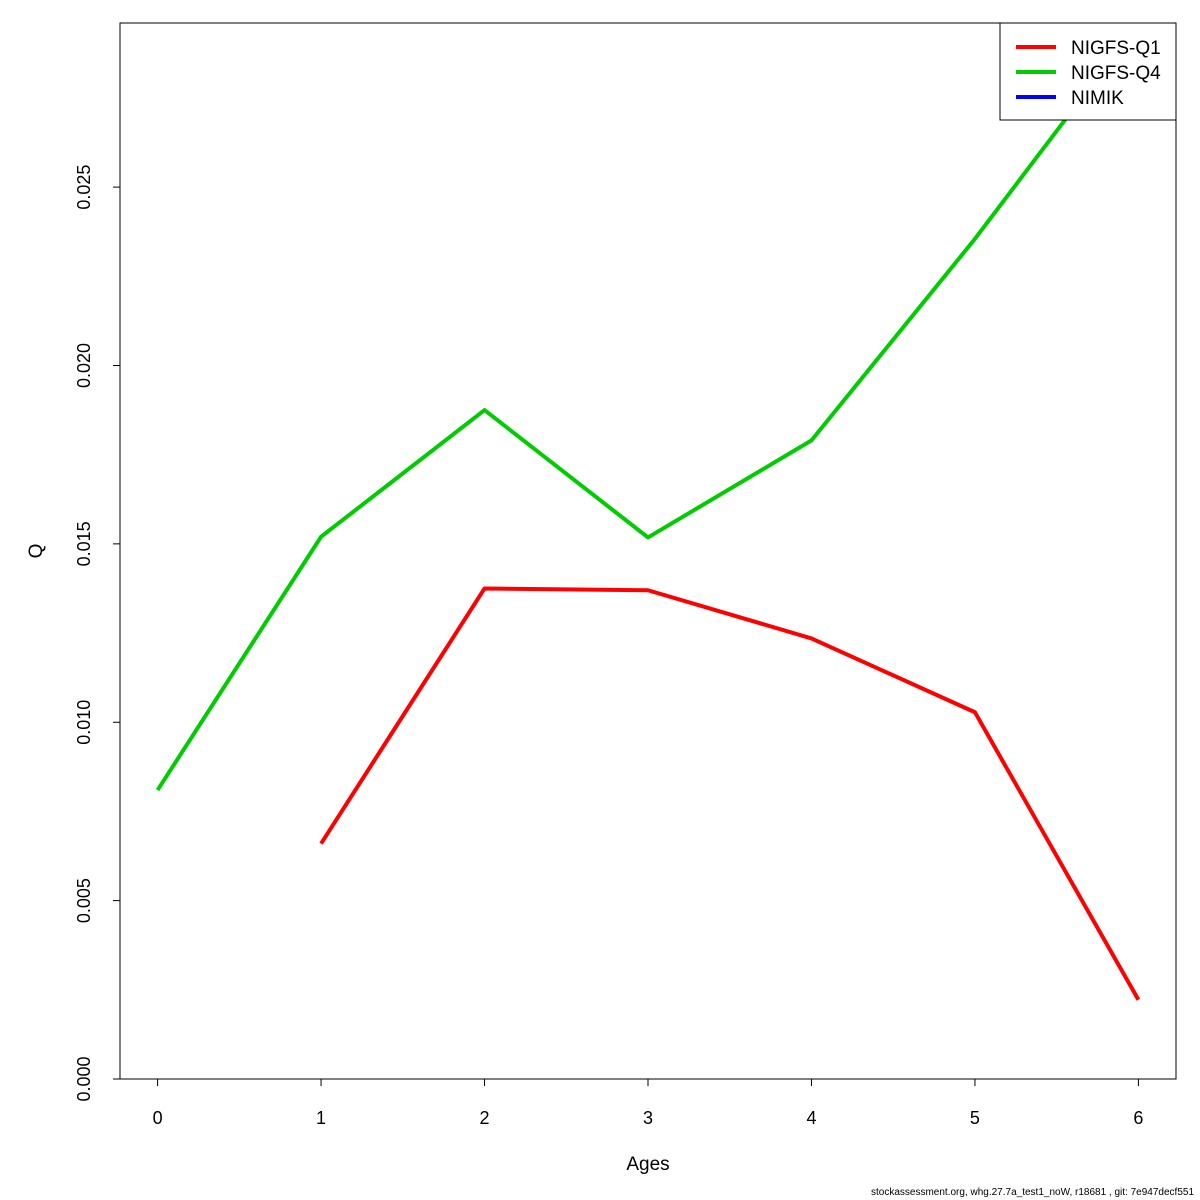 The image size is (1200, 1200). Describe the element at coordinates (647, 1164) in the screenshot. I see `x-axis-title: Ages` at that location.